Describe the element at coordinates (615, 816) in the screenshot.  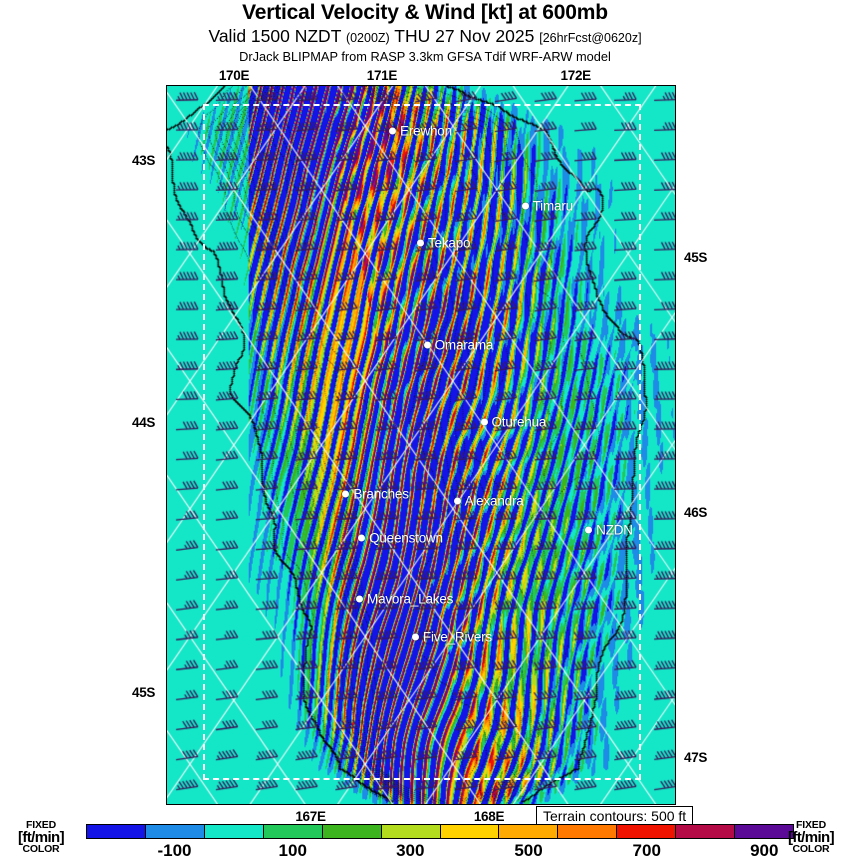
I see `terrain-contour-note: Terrain contours: 500 ft` at that location.